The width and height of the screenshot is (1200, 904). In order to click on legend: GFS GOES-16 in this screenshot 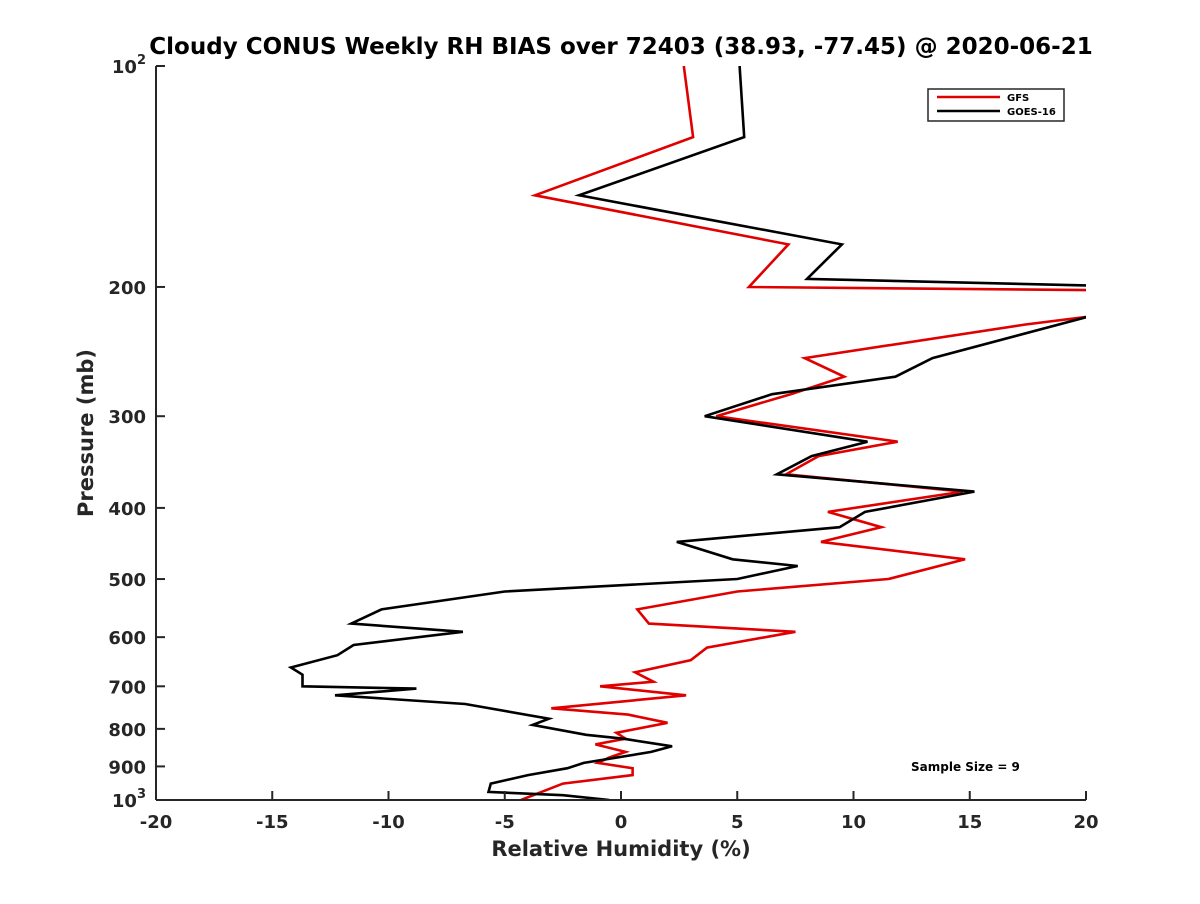, I will do `click(996, 105)`.